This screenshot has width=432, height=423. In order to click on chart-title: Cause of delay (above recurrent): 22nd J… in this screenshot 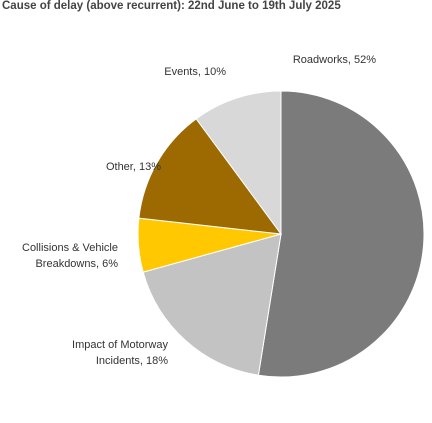, I will do `click(171, 6)`.